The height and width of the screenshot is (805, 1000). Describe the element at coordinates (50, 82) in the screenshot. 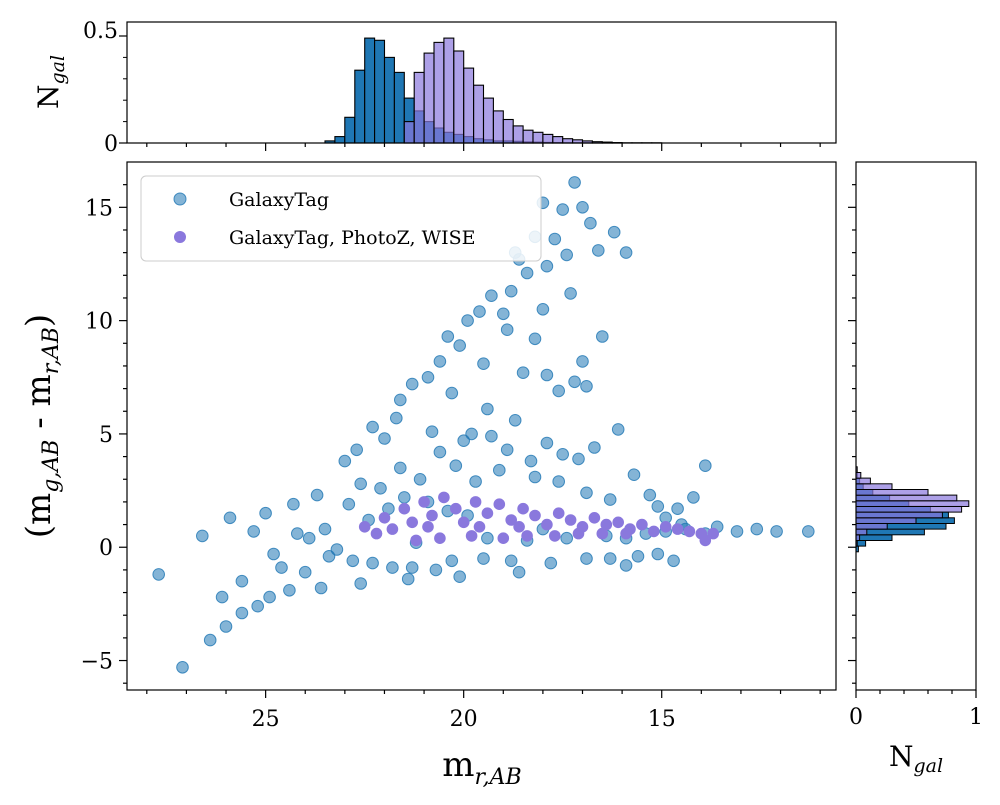

I see `top-histogram-ylabel: Ngal` at that location.